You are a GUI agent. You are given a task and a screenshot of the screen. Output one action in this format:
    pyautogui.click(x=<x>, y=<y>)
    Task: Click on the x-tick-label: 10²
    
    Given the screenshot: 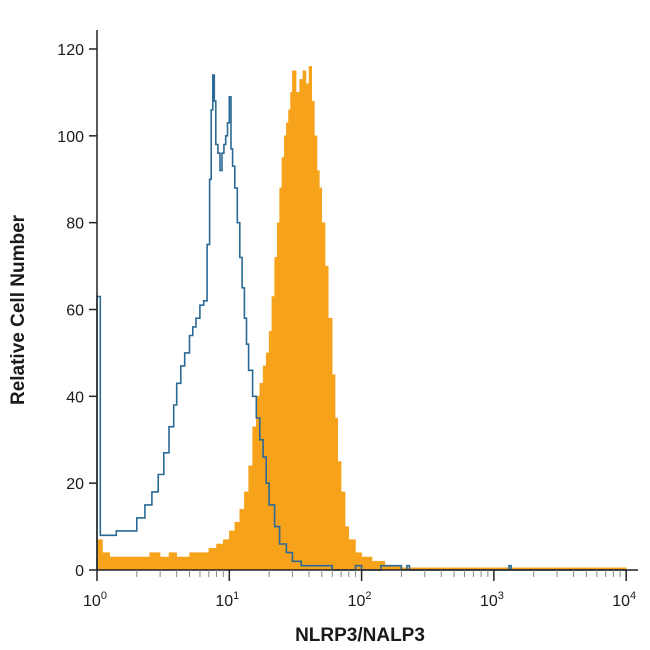 What is the action you would take?
    pyautogui.click(x=360, y=600)
    